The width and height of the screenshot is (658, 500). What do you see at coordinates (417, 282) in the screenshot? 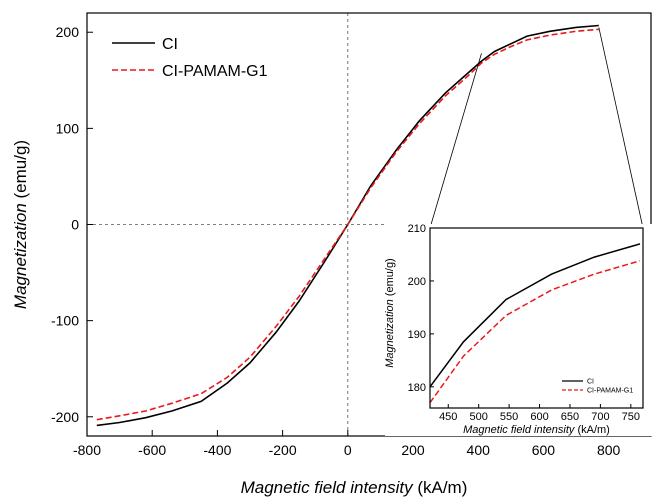
I see `inset-y-tick-label: 200` at bounding box center [417, 282].